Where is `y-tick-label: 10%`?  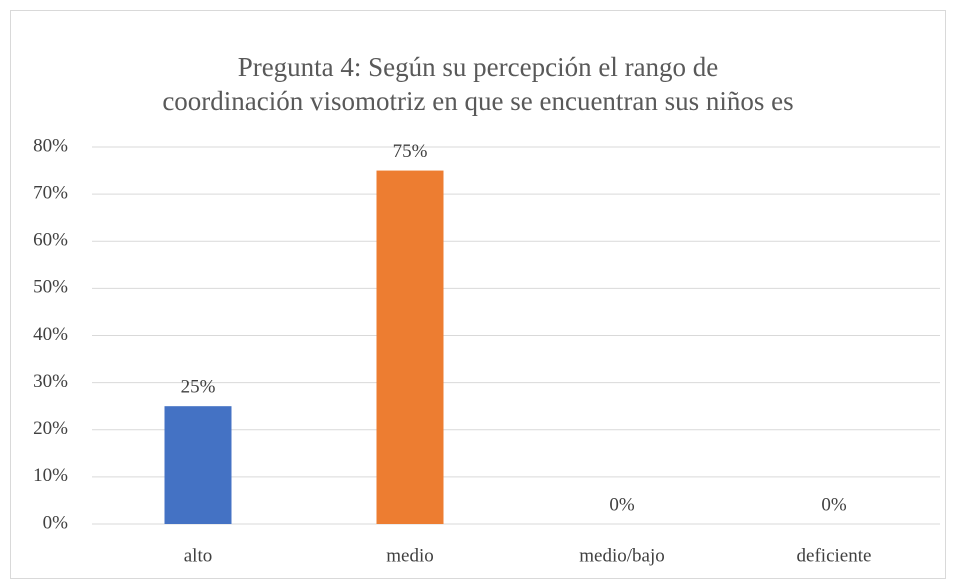
y-tick-label: 10% is located at coordinates (50, 475).